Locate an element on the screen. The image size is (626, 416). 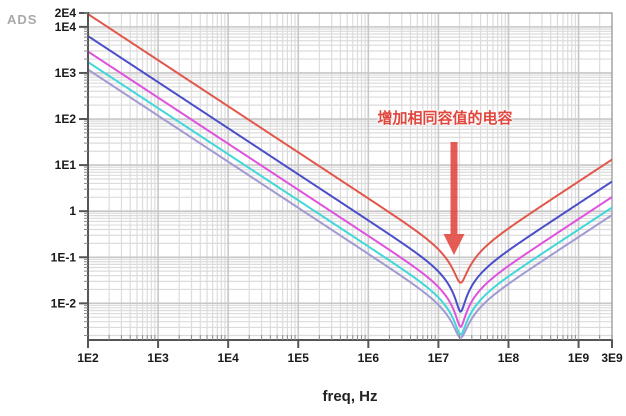
x-tick-label: 1E2 is located at coordinates (88, 358).